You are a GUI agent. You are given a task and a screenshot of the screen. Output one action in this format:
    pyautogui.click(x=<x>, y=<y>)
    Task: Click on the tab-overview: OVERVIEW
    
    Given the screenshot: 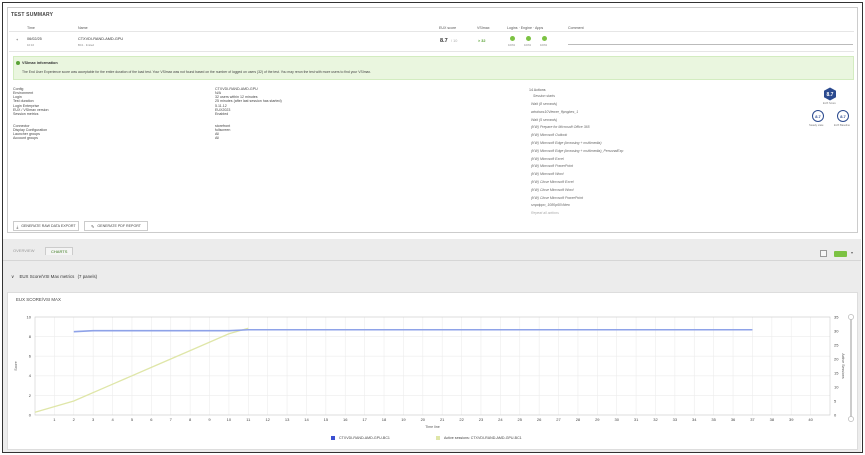 What is the action you would take?
    pyautogui.click(x=24, y=250)
    